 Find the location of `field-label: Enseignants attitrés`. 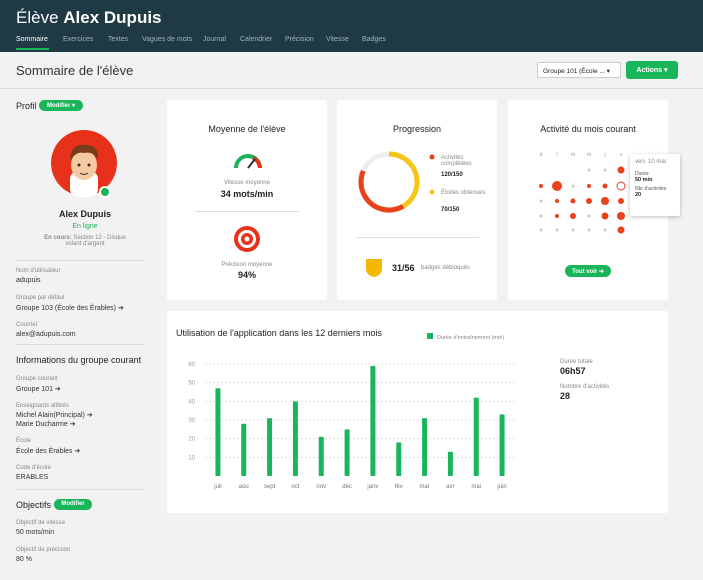

field-label: Enseignants attitrés is located at coordinates (42, 406).